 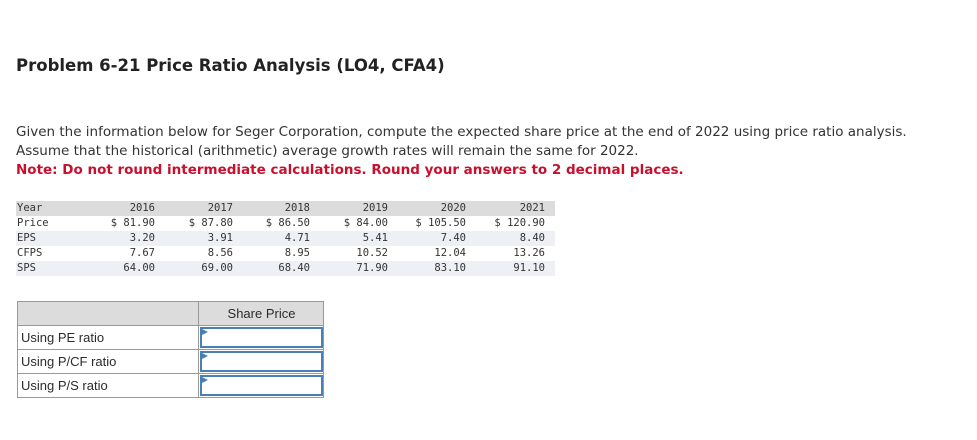 What do you see at coordinates (440, 223) in the screenshot?
I see `data-cell: $ 105.50` at bounding box center [440, 223].